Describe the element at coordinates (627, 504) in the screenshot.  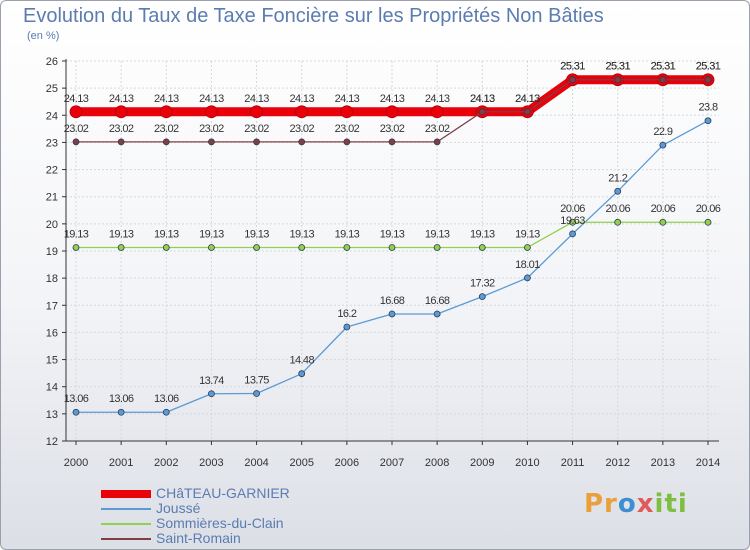
I see `brand-part-2: o` at that location.